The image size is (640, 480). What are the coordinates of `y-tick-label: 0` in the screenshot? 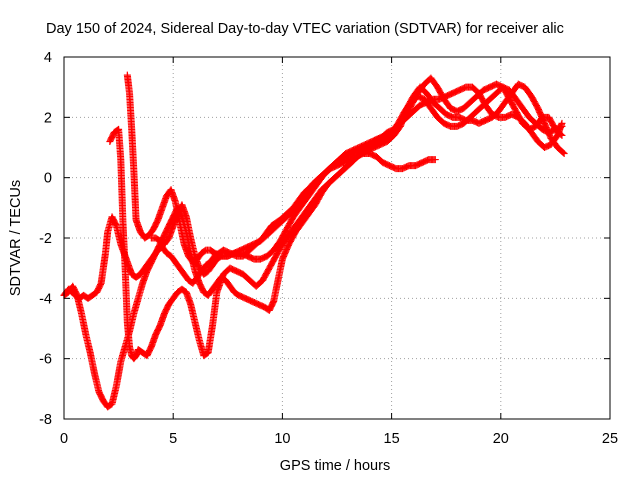 It's located at (48, 179).